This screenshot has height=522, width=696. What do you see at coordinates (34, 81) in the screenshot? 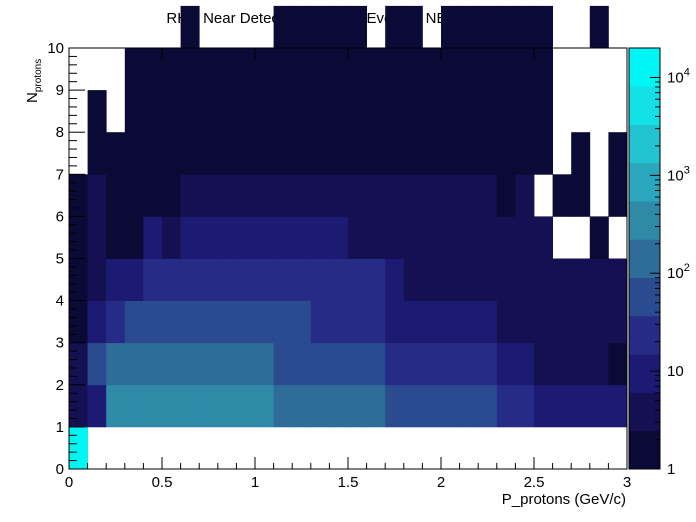
I see `y-axis-label: Nprotons` at bounding box center [34, 81].